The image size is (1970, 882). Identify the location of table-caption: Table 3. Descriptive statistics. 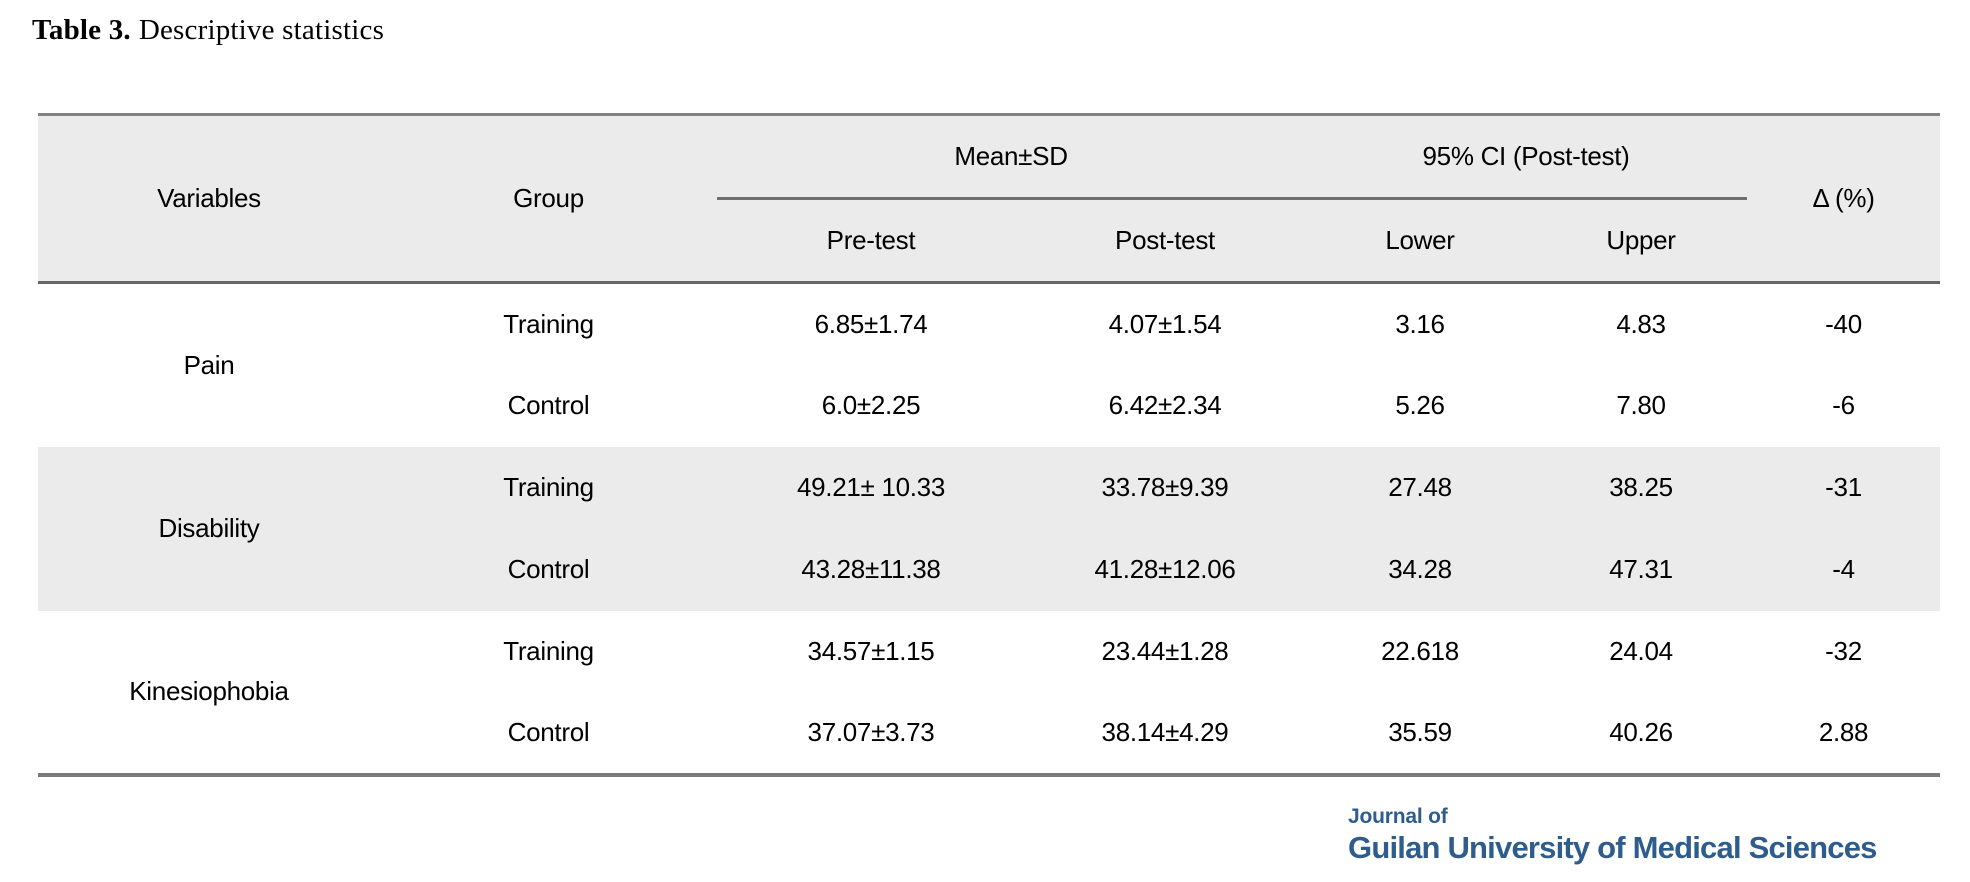
(208, 30).